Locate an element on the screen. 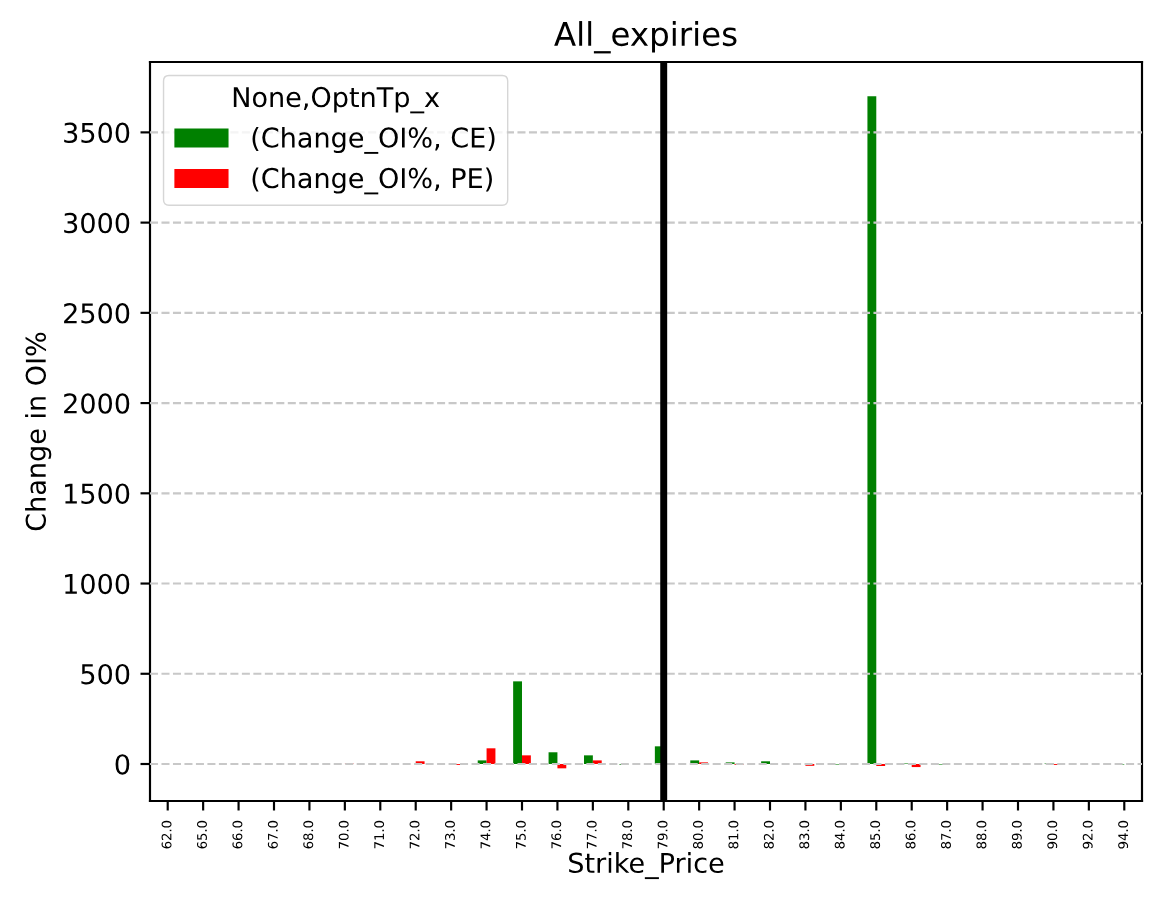 The width and height of the screenshot is (1161, 918). x-tick-label: 82.0 is located at coordinates (768, 834).